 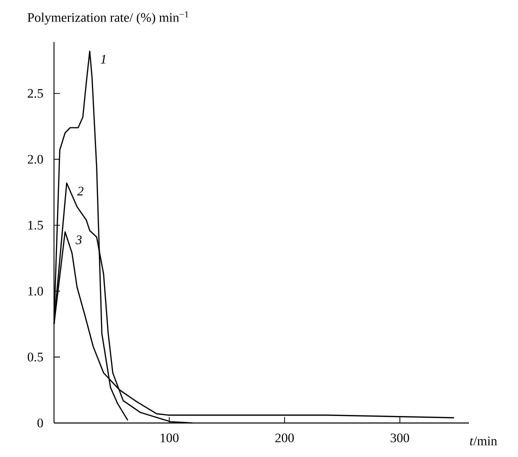 I want to click on y-tick-label: 1.5, so click(x=35, y=225).